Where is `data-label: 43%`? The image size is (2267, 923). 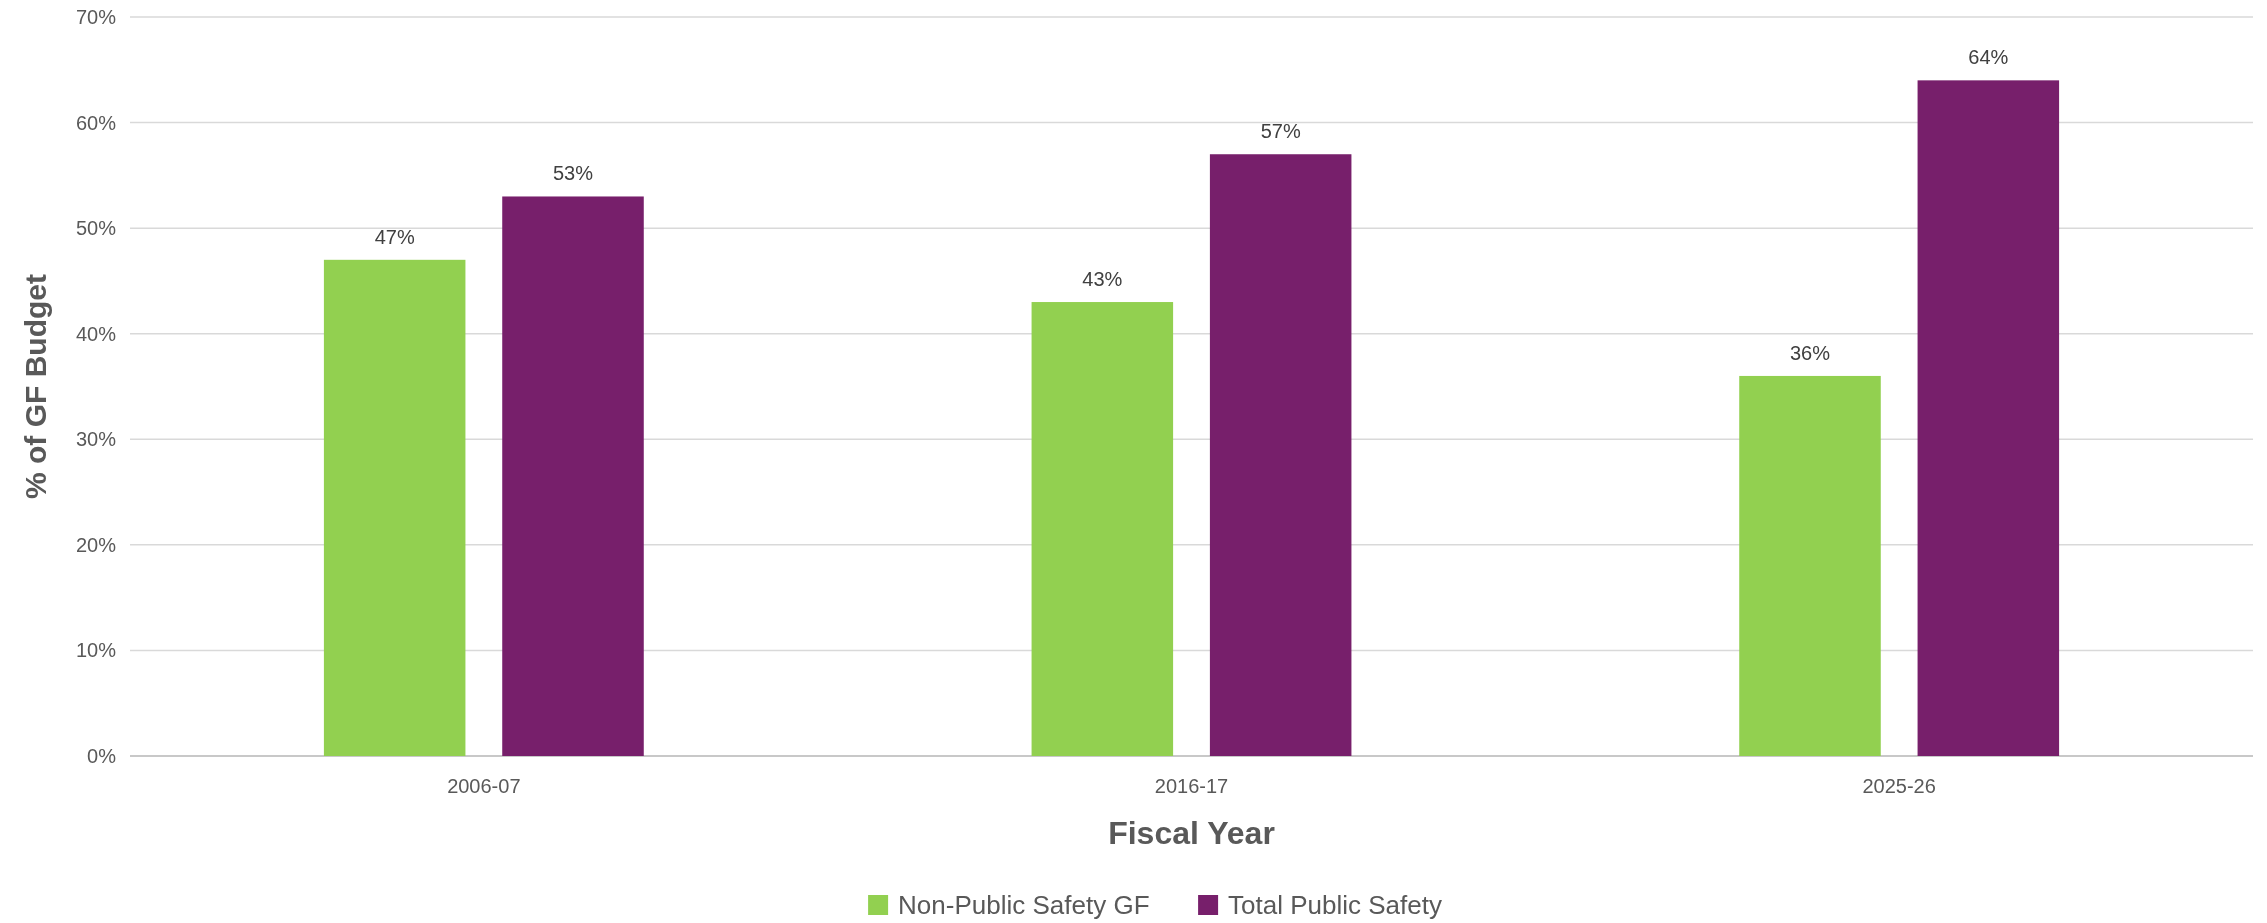 data-label: 43% is located at coordinates (1102, 279).